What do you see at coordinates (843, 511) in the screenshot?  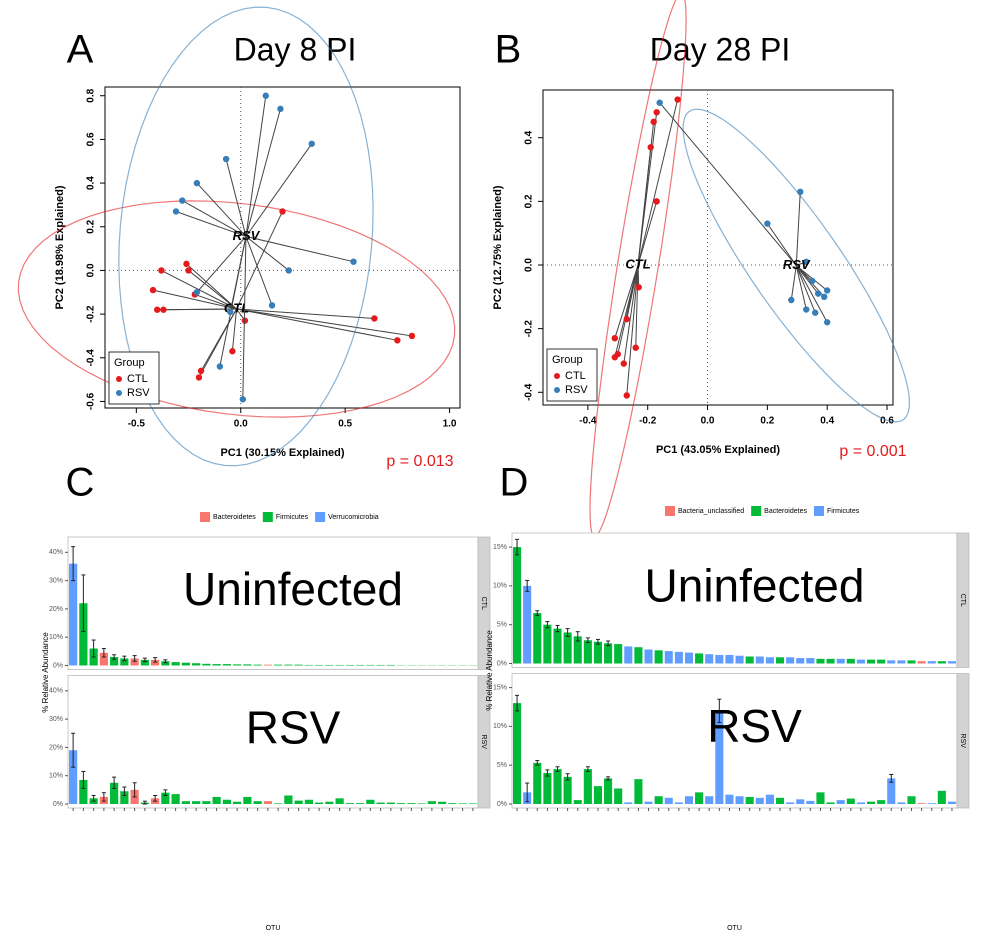 I see `legend-label: Firmicutes` at bounding box center [843, 511].